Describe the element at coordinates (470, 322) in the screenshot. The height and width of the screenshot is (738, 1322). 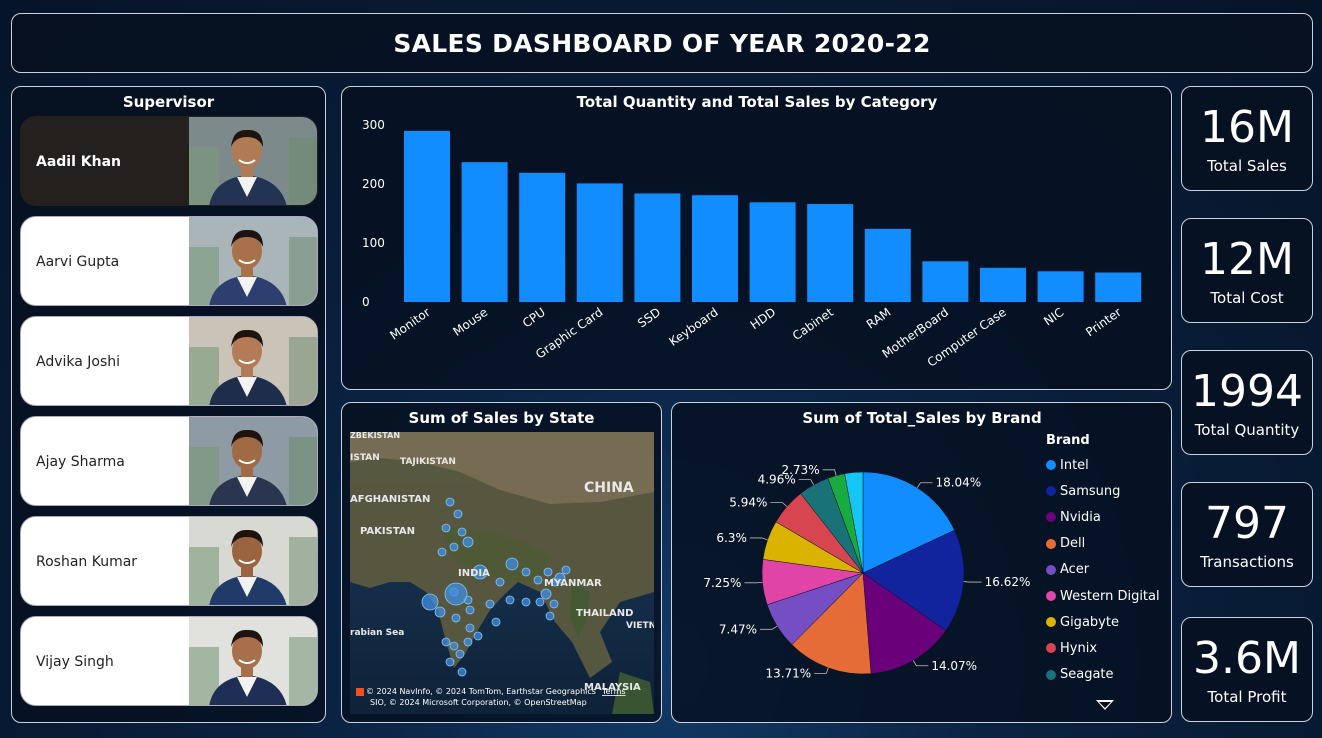
I see `x-tick-label: Mouse` at that location.